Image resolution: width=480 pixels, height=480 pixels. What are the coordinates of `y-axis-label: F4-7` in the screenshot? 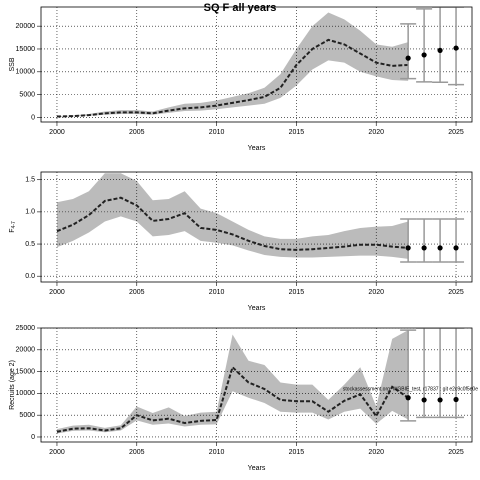 It's located at (13, 227).